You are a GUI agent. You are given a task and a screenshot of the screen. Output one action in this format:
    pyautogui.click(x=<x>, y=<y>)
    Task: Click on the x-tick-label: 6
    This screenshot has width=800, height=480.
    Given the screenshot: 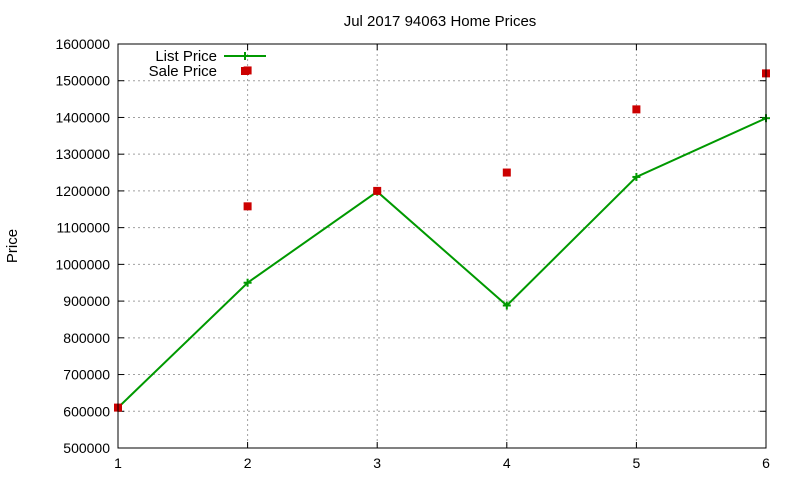 What is the action you would take?
    pyautogui.click(x=766, y=463)
    